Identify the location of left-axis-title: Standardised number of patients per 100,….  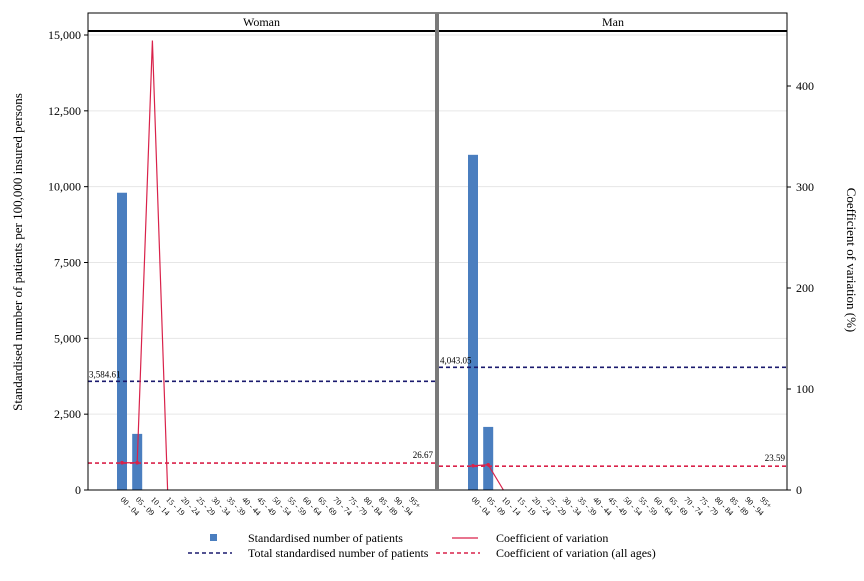
(17, 252).